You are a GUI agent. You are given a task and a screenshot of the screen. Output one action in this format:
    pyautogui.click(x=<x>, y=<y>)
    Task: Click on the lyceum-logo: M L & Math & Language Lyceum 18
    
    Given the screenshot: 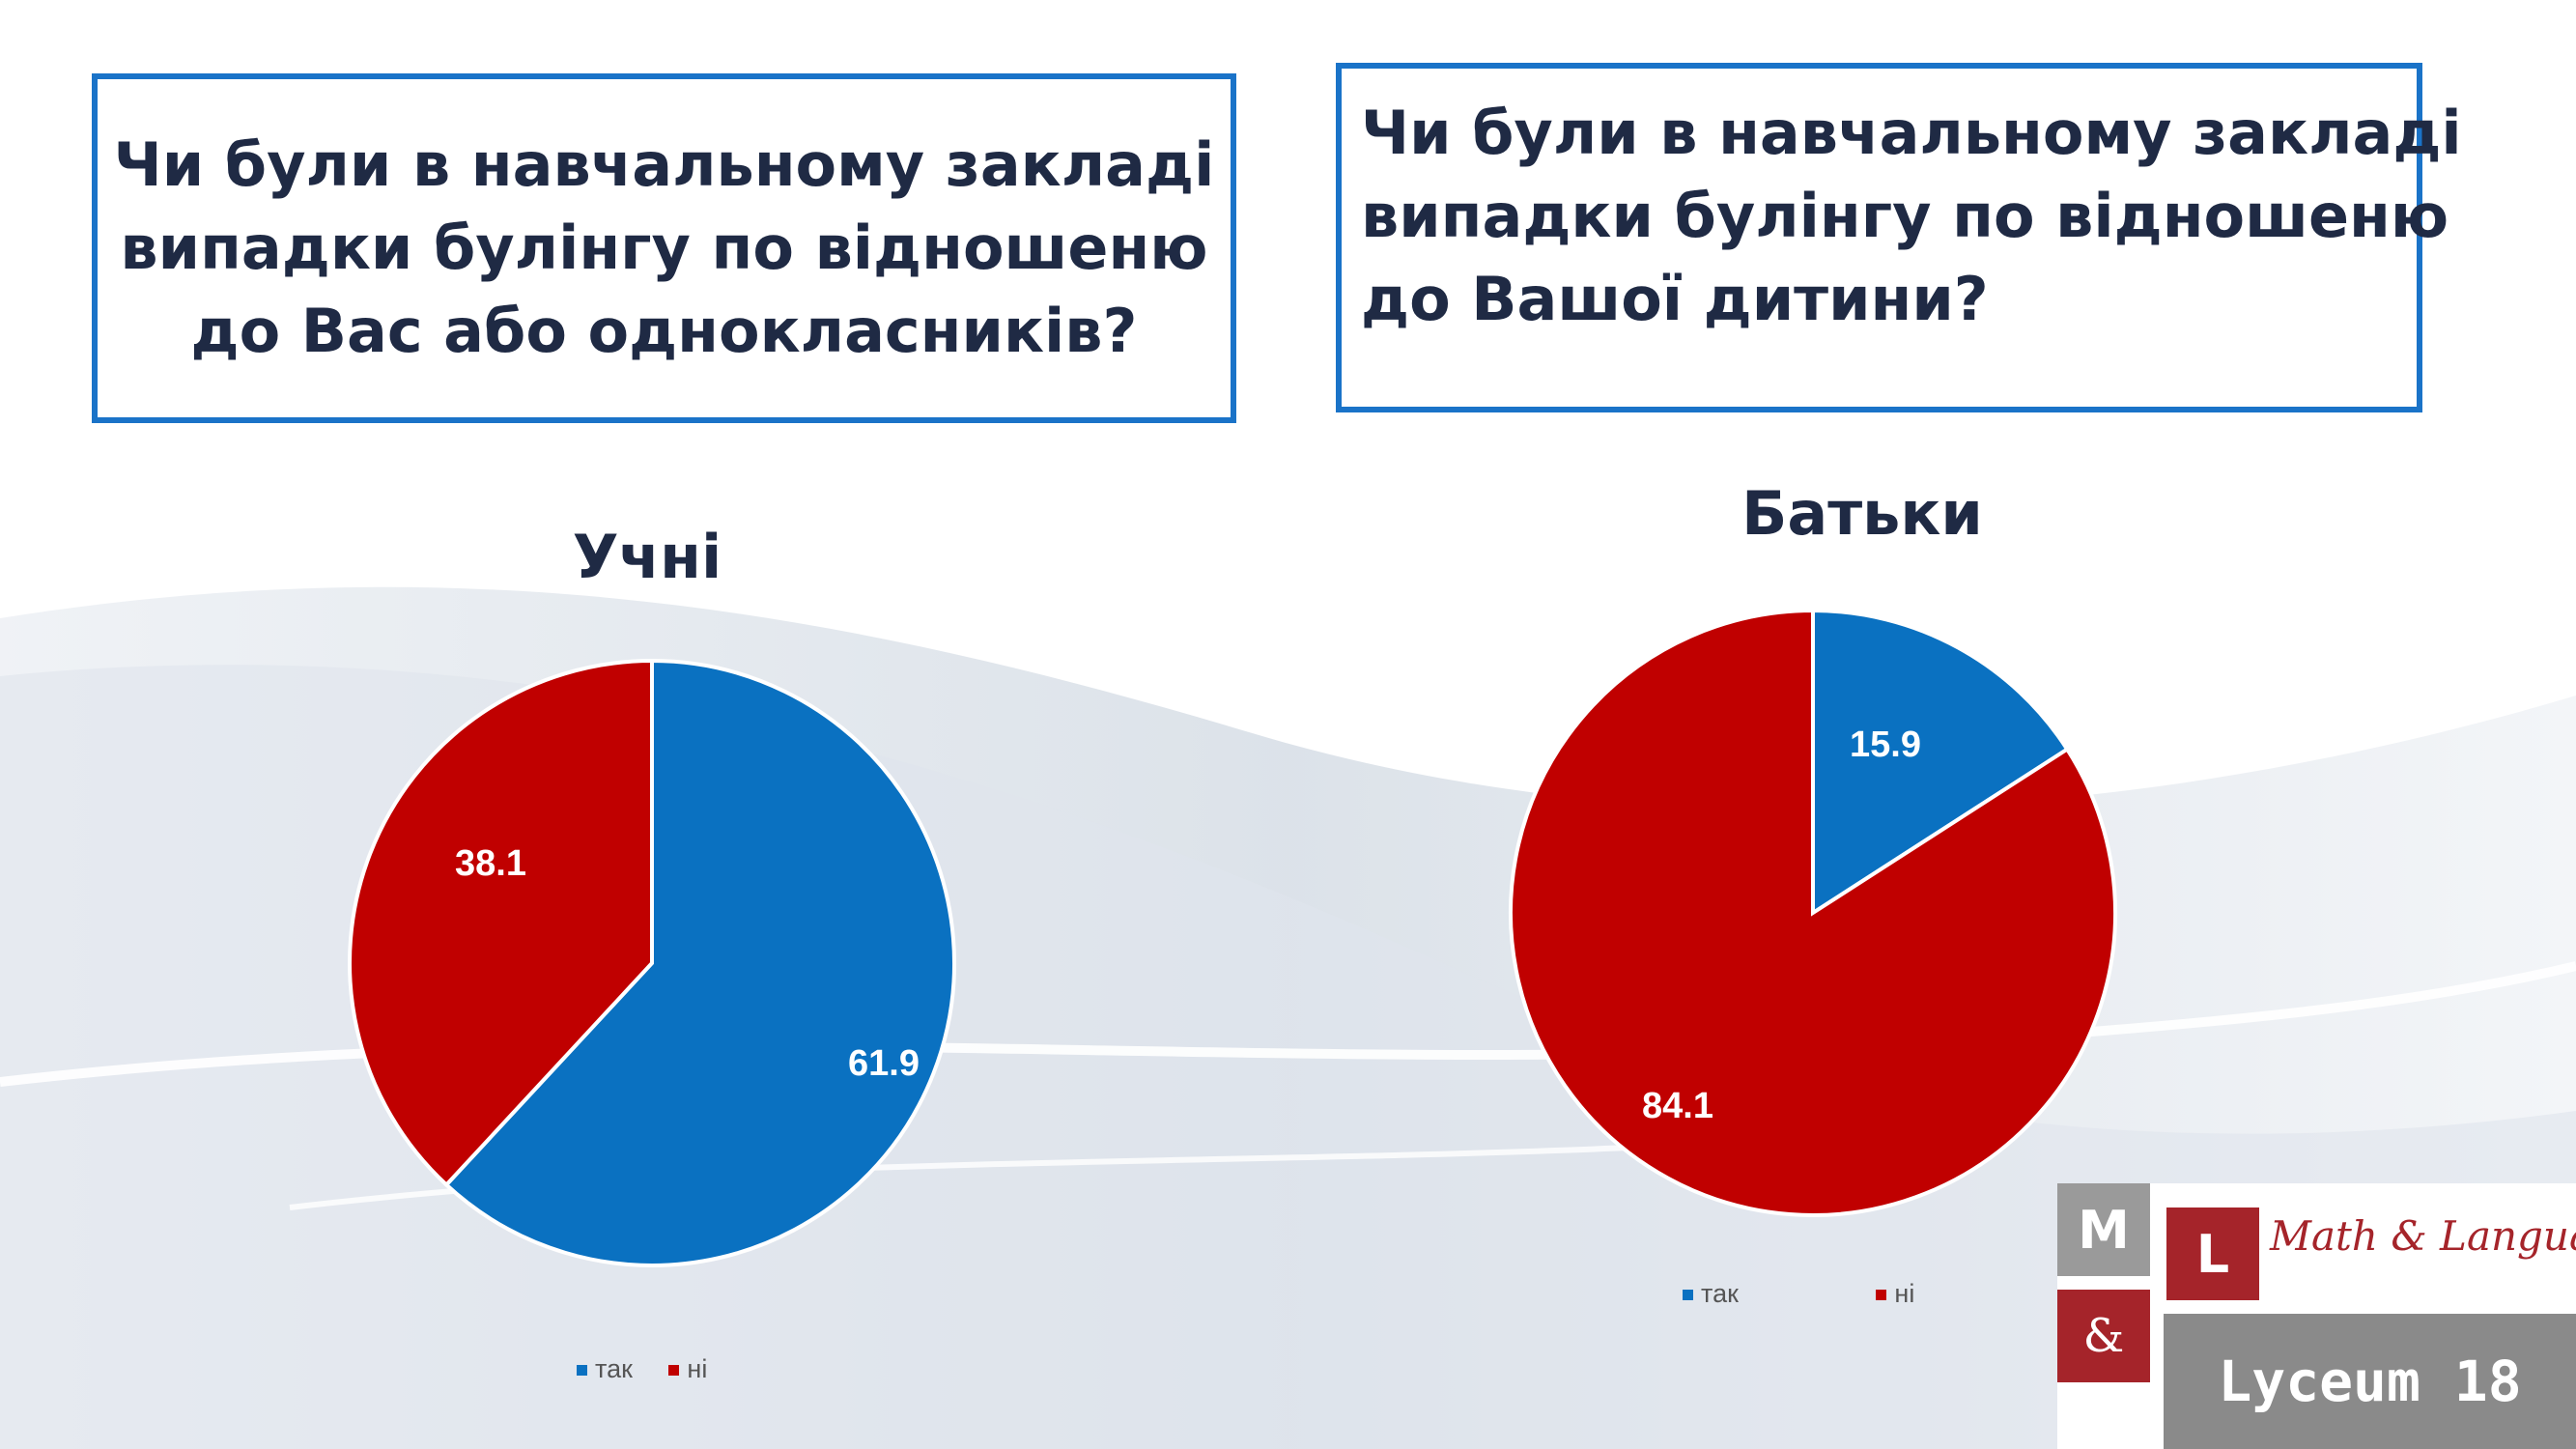 What is the action you would take?
    pyautogui.click(x=2316, y=1316)
    